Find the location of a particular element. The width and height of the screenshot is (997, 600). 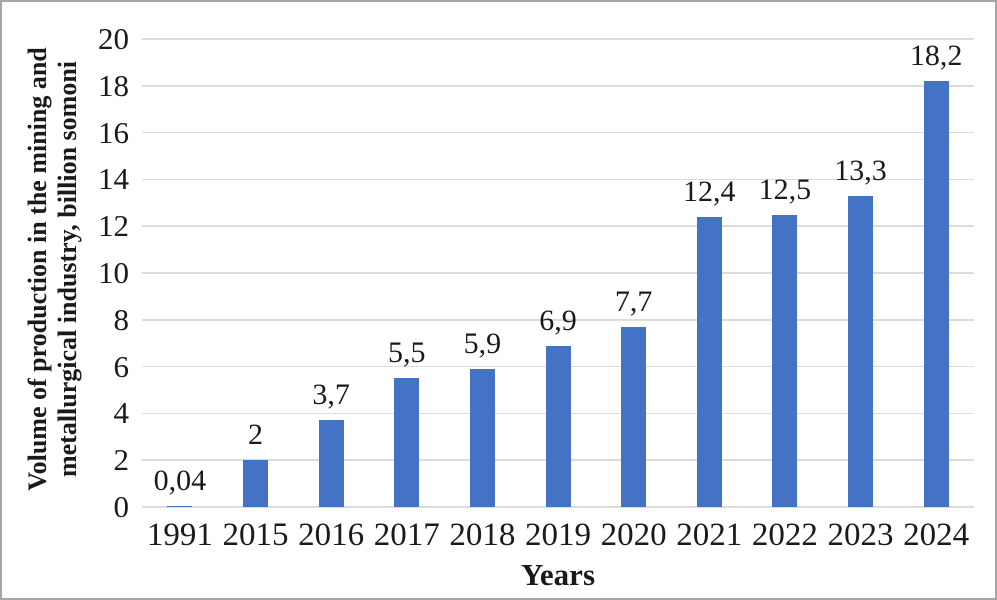

bar-2022 is located at coordinates (785, 360).